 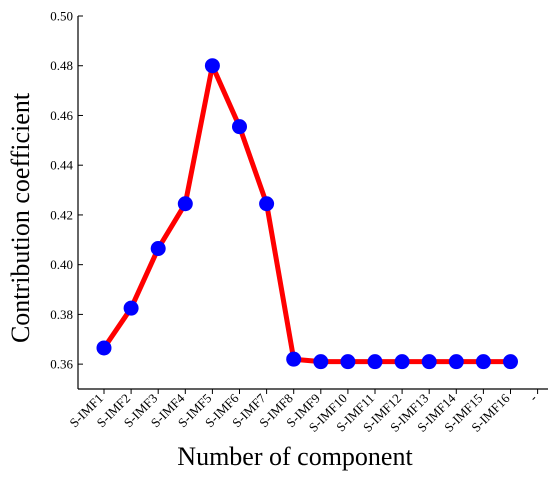 I want to click on y-tick-label: 0.50, so click(x=61, y=16).